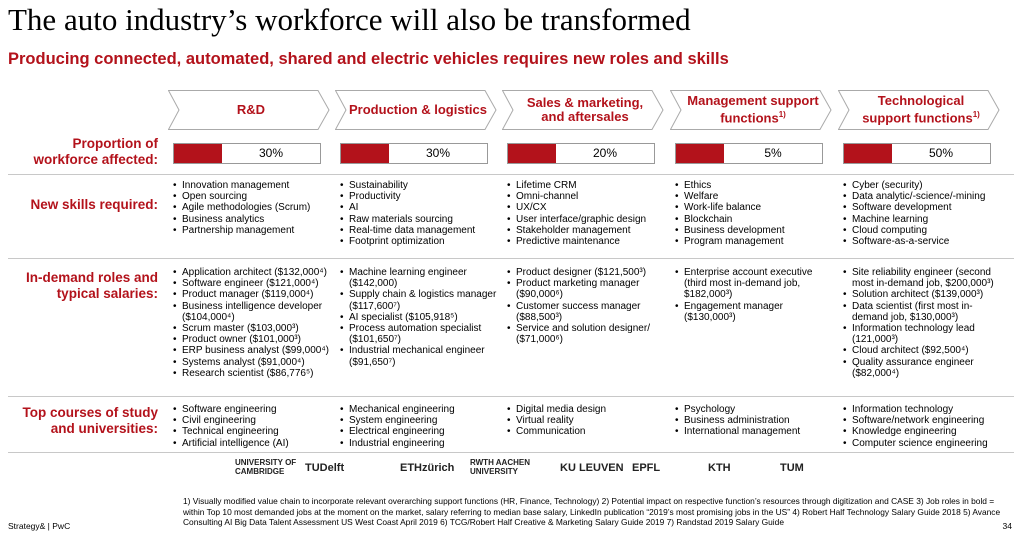  Describe the element at coordinates (39, 526) in the screenshot. I see `footer-source: Strategy& | PwC` at that location.